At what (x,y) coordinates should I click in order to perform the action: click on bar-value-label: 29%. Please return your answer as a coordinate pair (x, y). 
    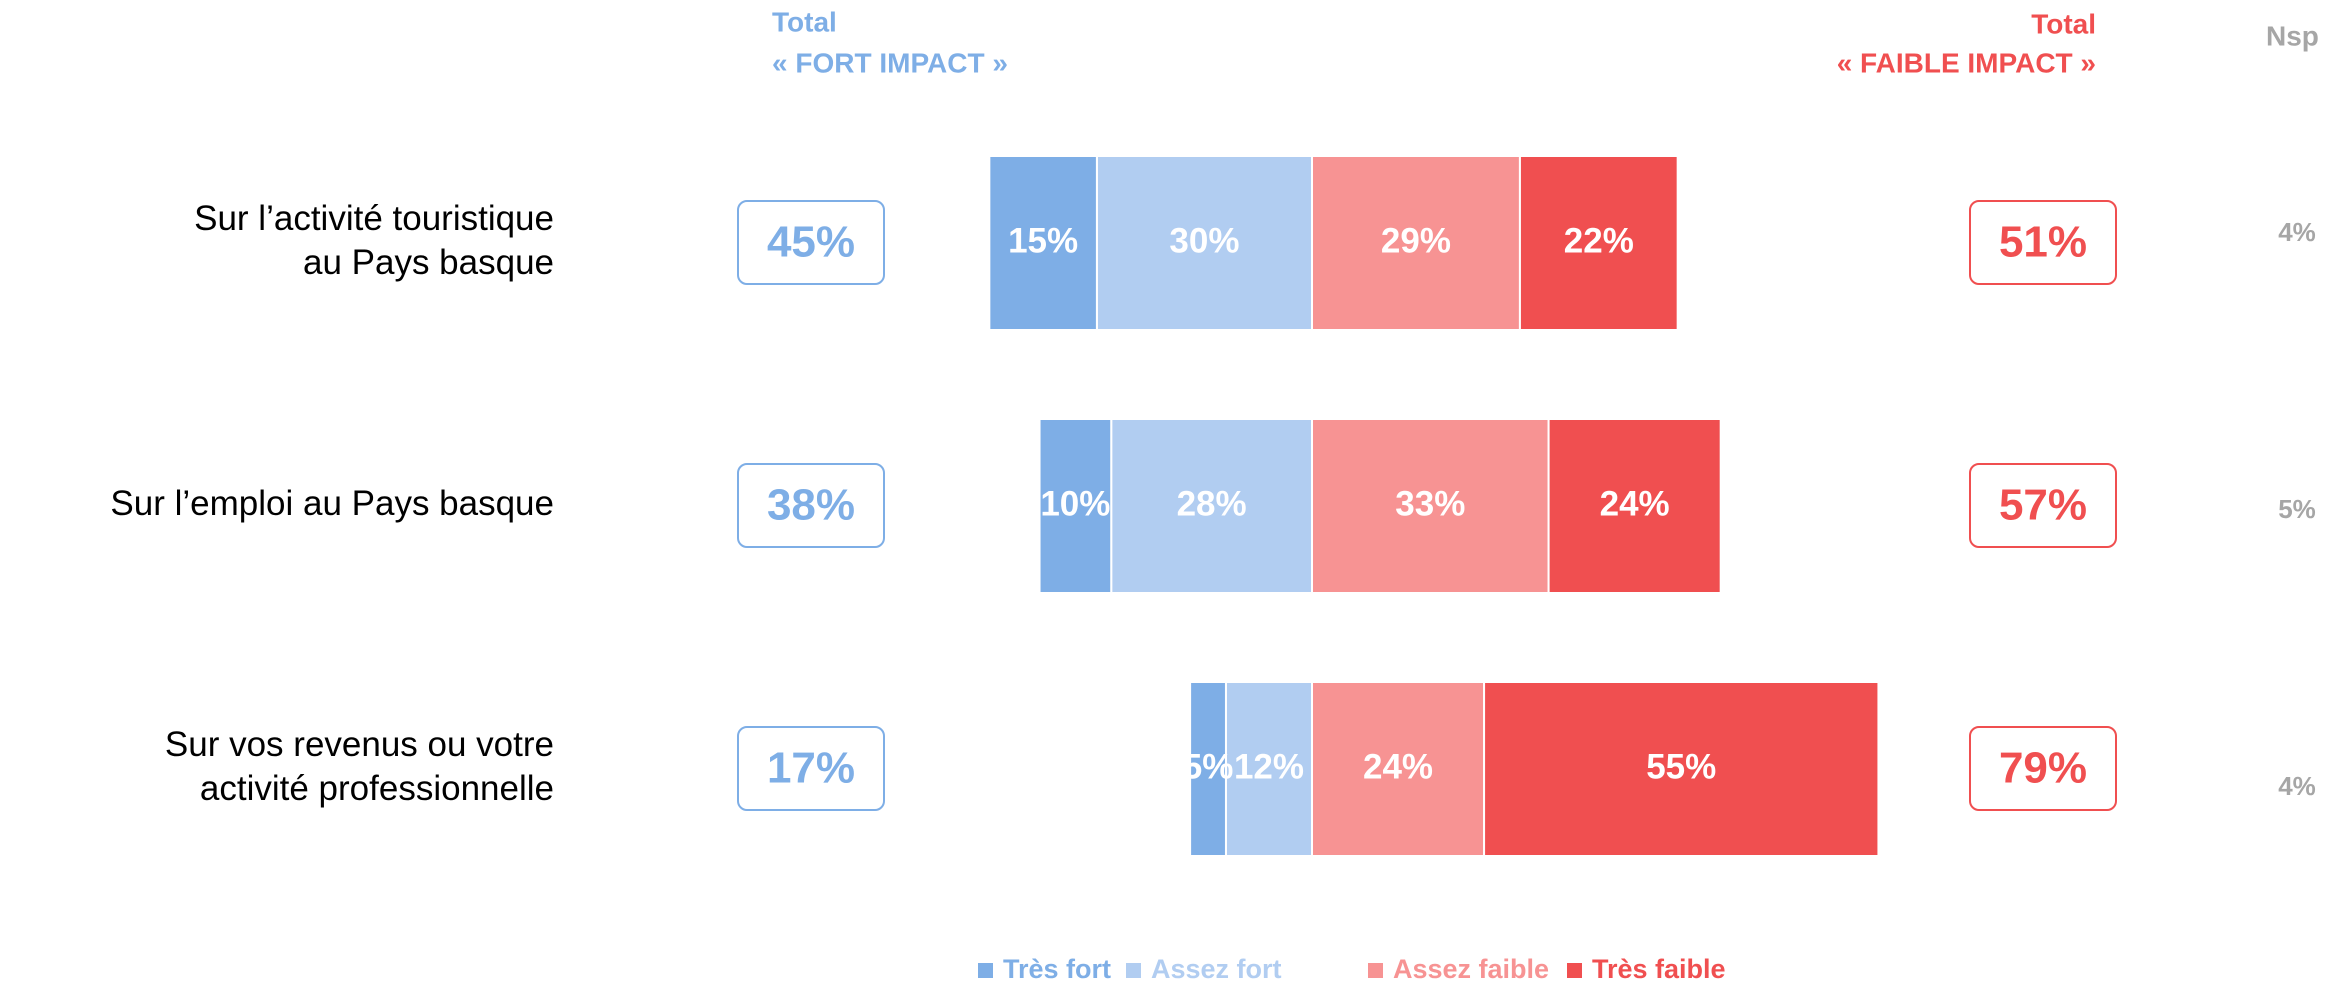
    Looking at the image, I should click on (1416, 240).